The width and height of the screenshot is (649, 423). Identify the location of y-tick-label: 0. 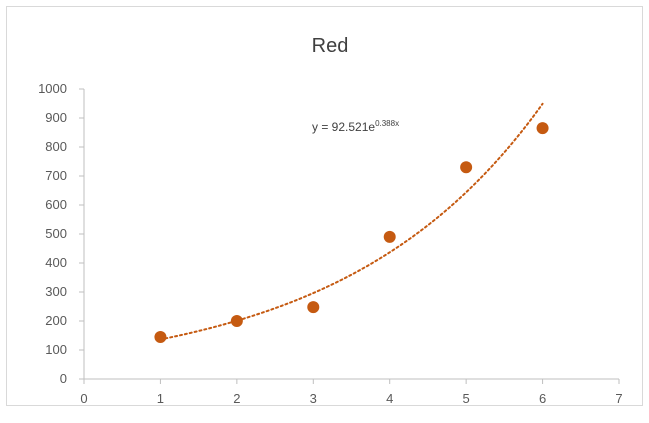
(63, 378).